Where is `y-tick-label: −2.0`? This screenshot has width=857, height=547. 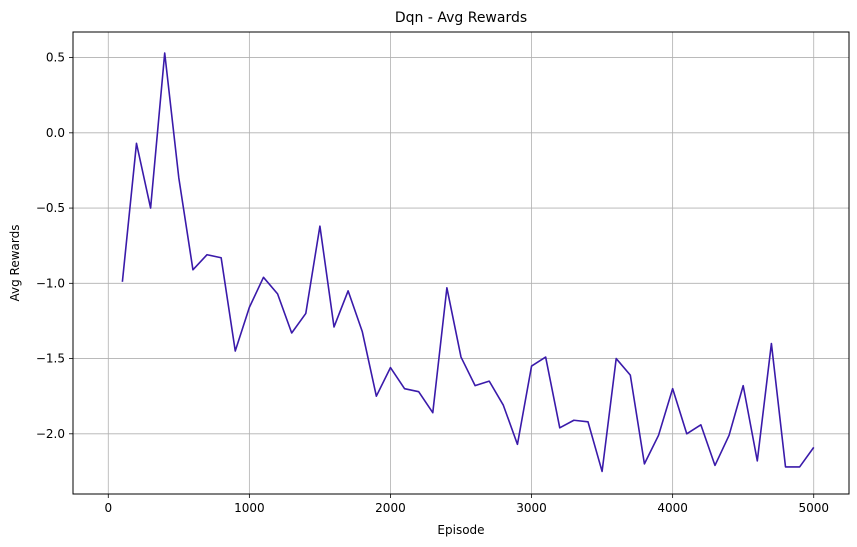
y-tick-label: −2.0 is located at coordinates (50, 434).